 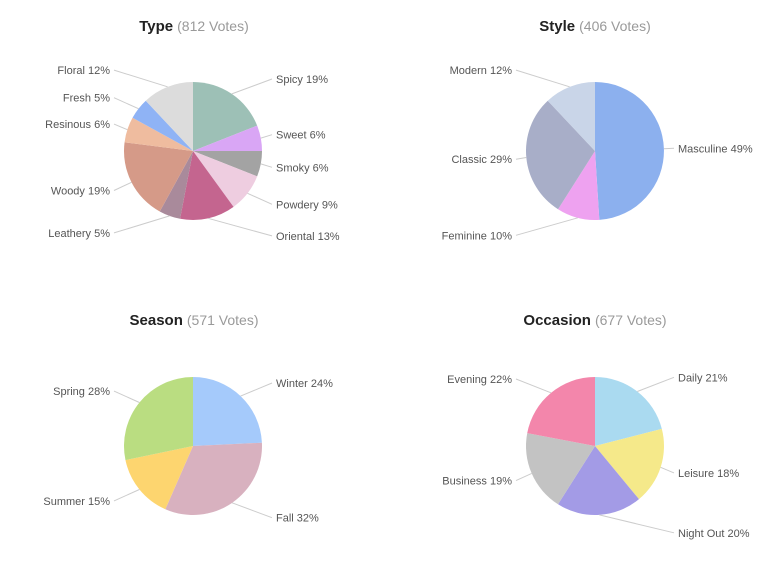 I want to click on chart-votes: (677 Votes), so click(x=631, y=320).